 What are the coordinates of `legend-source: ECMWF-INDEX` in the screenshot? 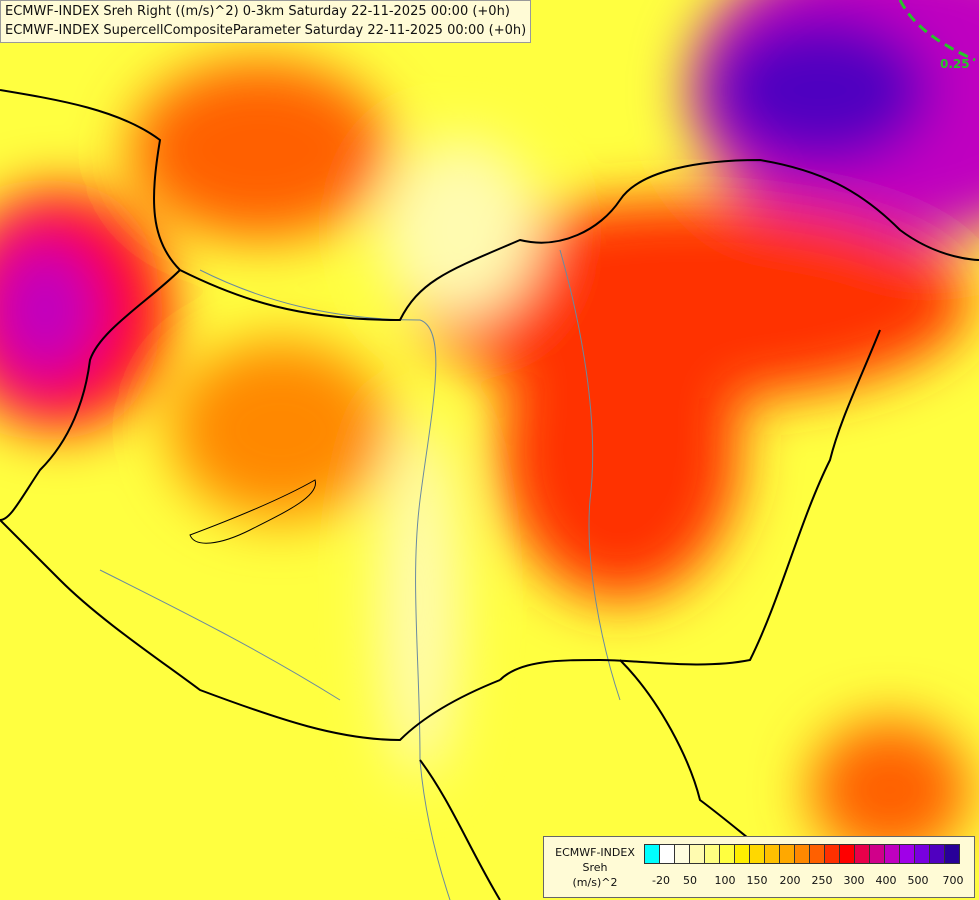 It's located at (595, 852).